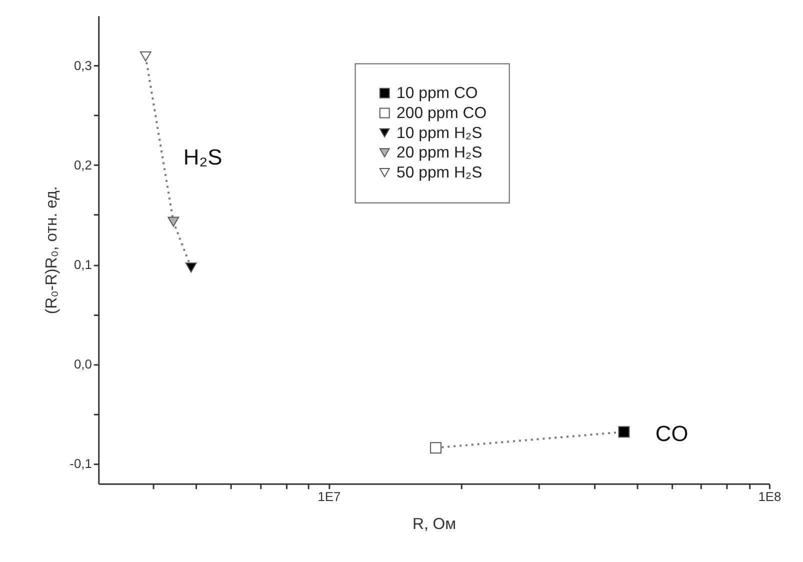  What do you see at coordinates (439, 153) in the screenshot?
I see `legend-label: 20 ppm H₂S` at bounding box center [439, 153].